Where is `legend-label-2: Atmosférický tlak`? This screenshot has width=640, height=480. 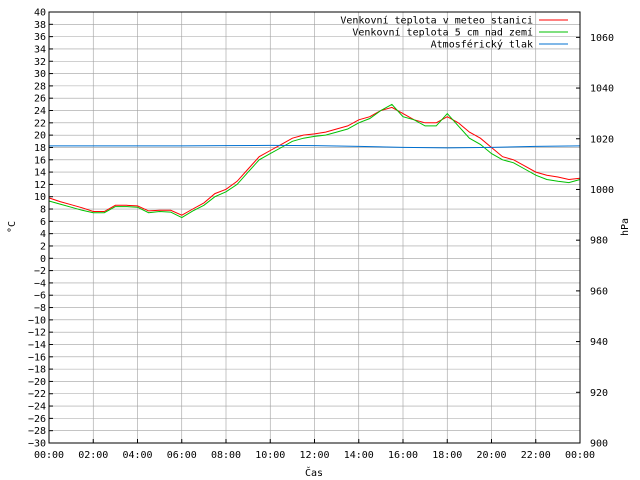
legend-label-2: Atmosférický tlak is located at coordinates (482, 45).